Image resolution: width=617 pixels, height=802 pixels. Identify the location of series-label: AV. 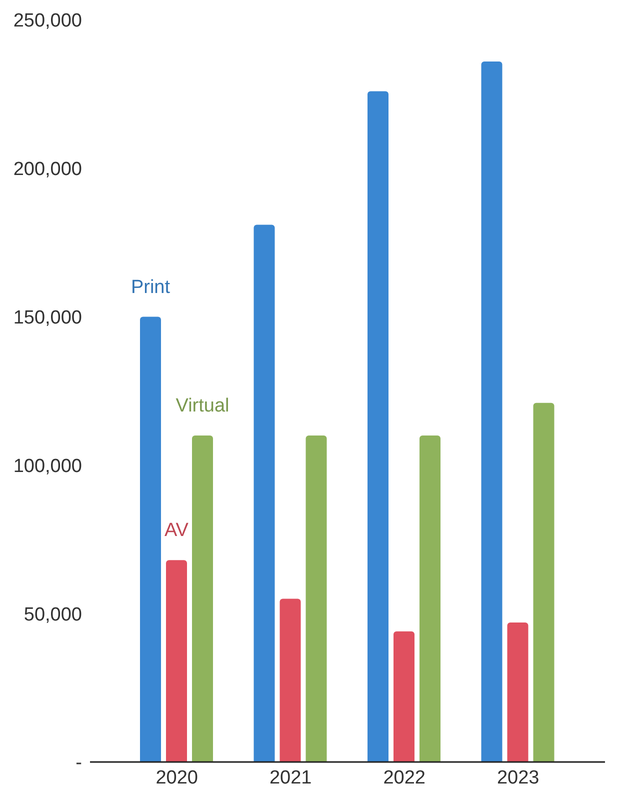
(176, 531).